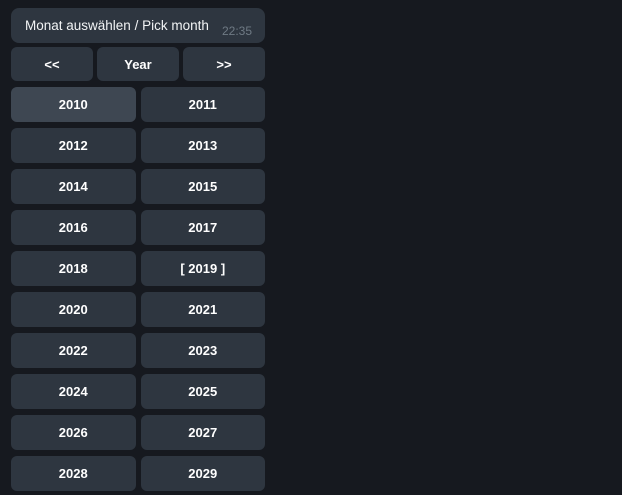  What do you see at coordinates (236, 31) in the screenshot?
I see `message-timestamp: 22:35` at bounding box center [236, 31].